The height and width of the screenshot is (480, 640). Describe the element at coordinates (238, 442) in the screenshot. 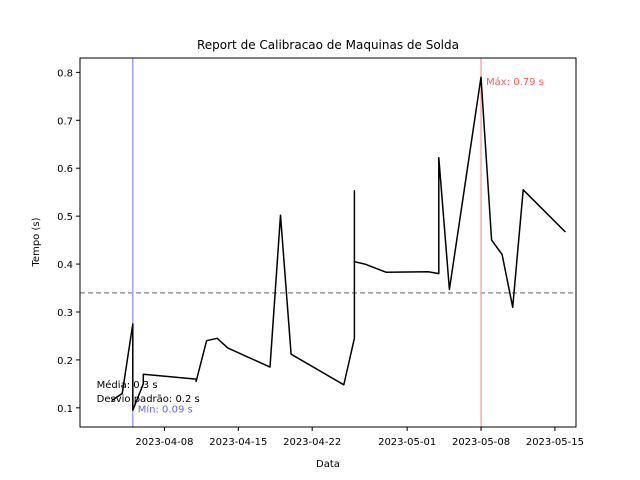

I see `x-tick-label: 2023-04-15` at that location.